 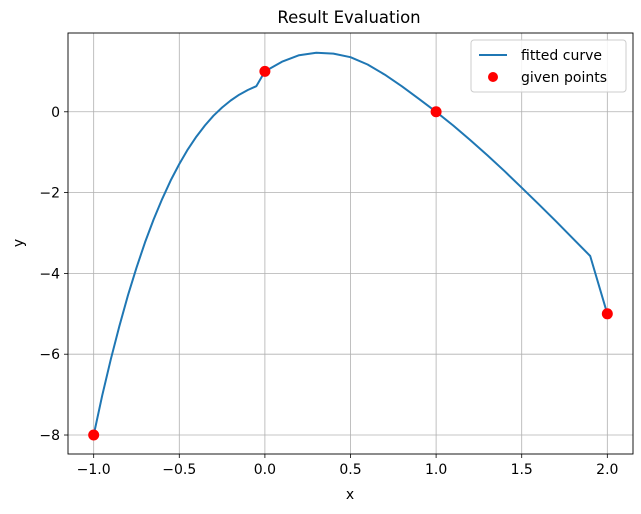 I want to click on x-axis-label: x, so click(x=350, y=495).